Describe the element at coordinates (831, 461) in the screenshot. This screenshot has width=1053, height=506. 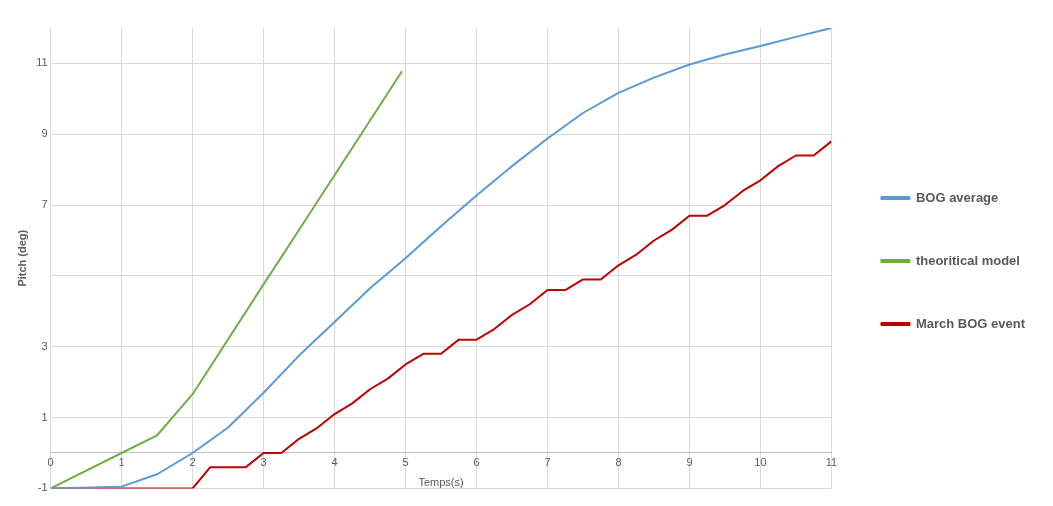
I see `x-tick-label: 11` at that location.